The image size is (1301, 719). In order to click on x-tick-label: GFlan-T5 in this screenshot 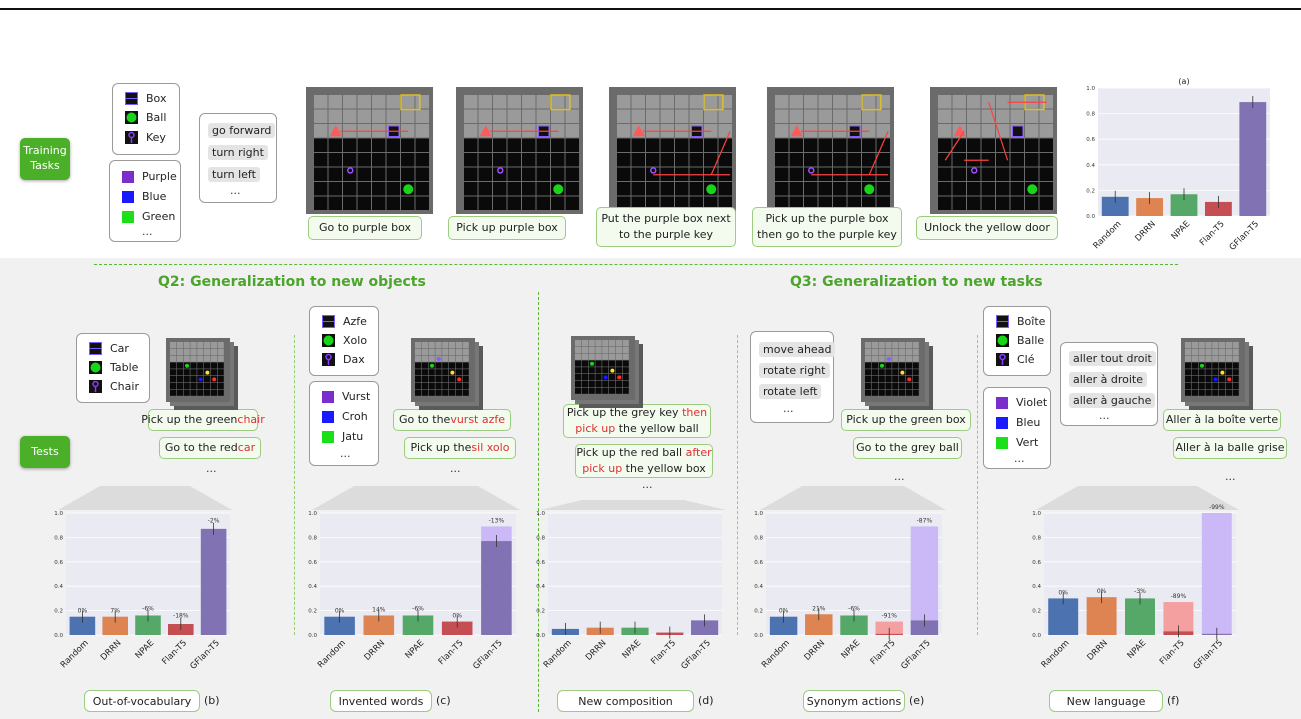, I will do `click(1208, 654)`.